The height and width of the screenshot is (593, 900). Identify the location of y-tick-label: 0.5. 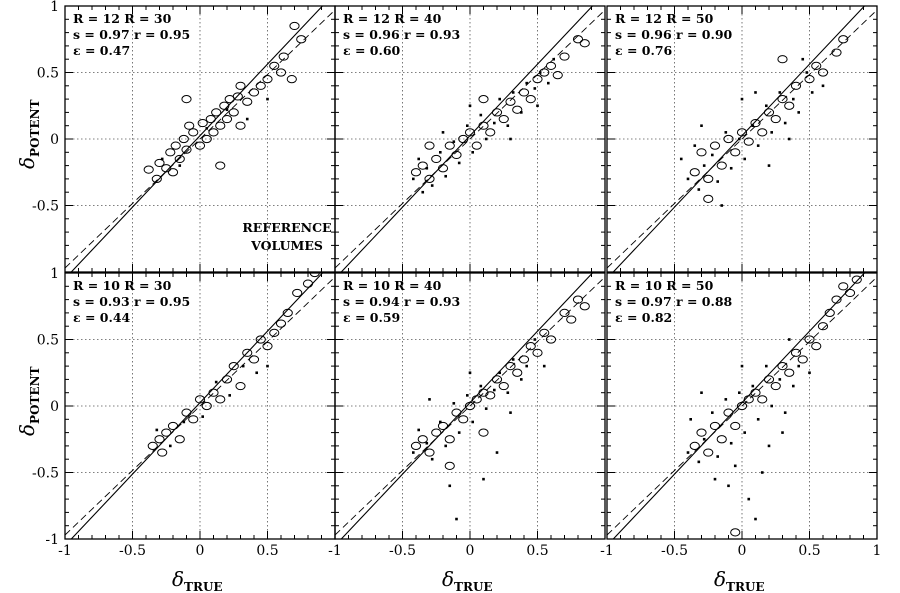
(48, 74).